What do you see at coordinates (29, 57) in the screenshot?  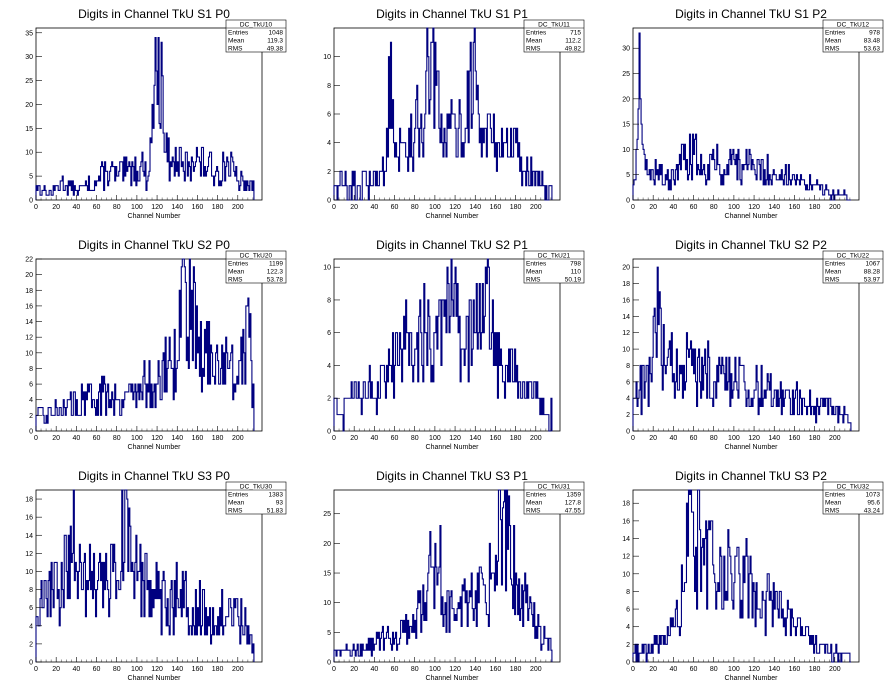 I see `y-tick-label: 30` at bounding box center [29, 57].